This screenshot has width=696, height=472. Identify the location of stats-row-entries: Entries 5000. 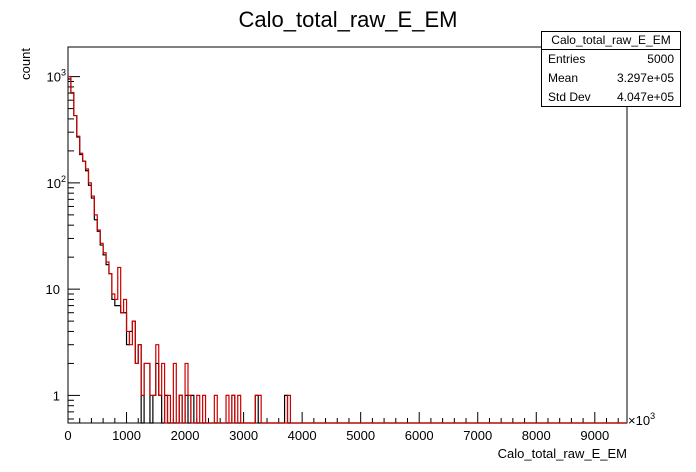
(611, 59).